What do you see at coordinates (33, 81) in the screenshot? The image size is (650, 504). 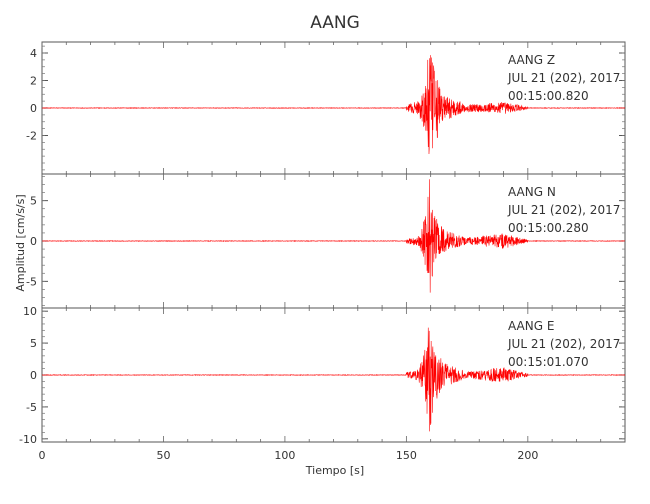 I see `y-tick-label: 2` at bounding box center [33, 81].